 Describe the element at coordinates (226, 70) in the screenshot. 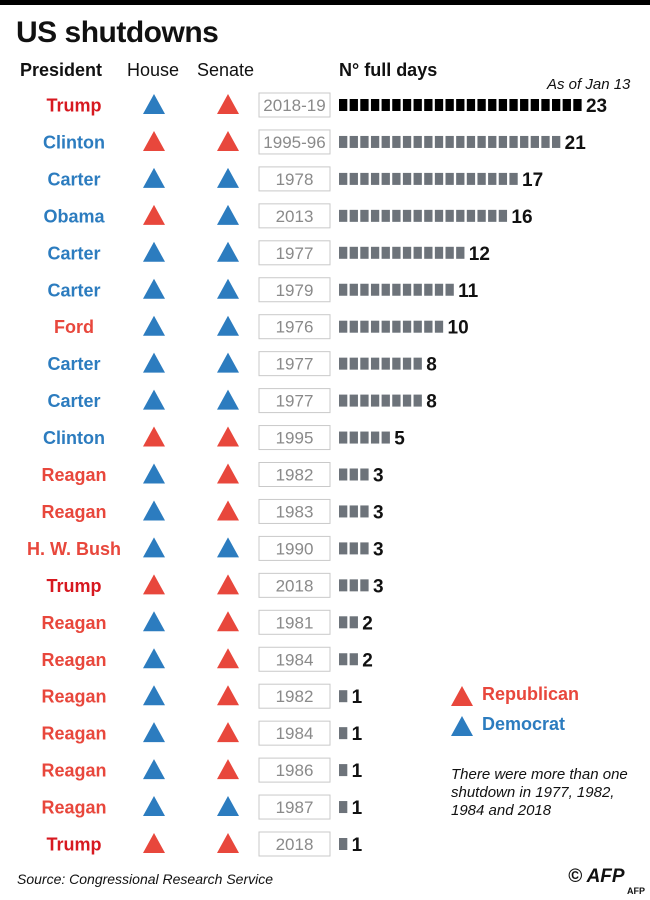

I see `column-header-senate: Senate` at that location.